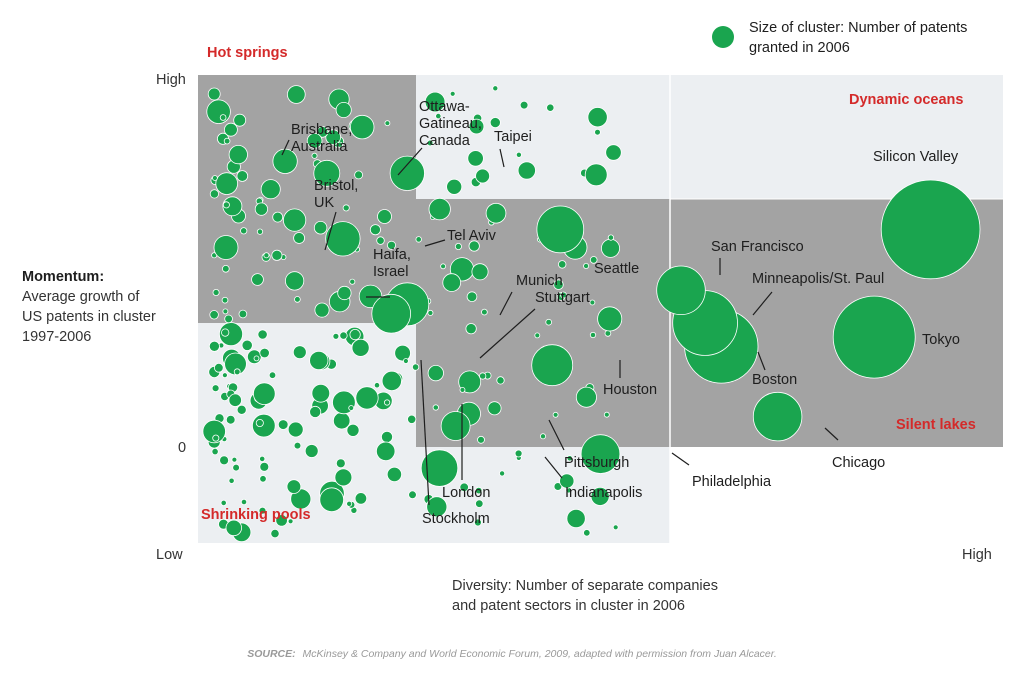 Image resolution: width=1024 pixels, height=676 pixels. What do you see at coordinates (799, 48) in the screenshot?
I see `legend-line-2: granted in 2006` at bounding box center [799, 48].